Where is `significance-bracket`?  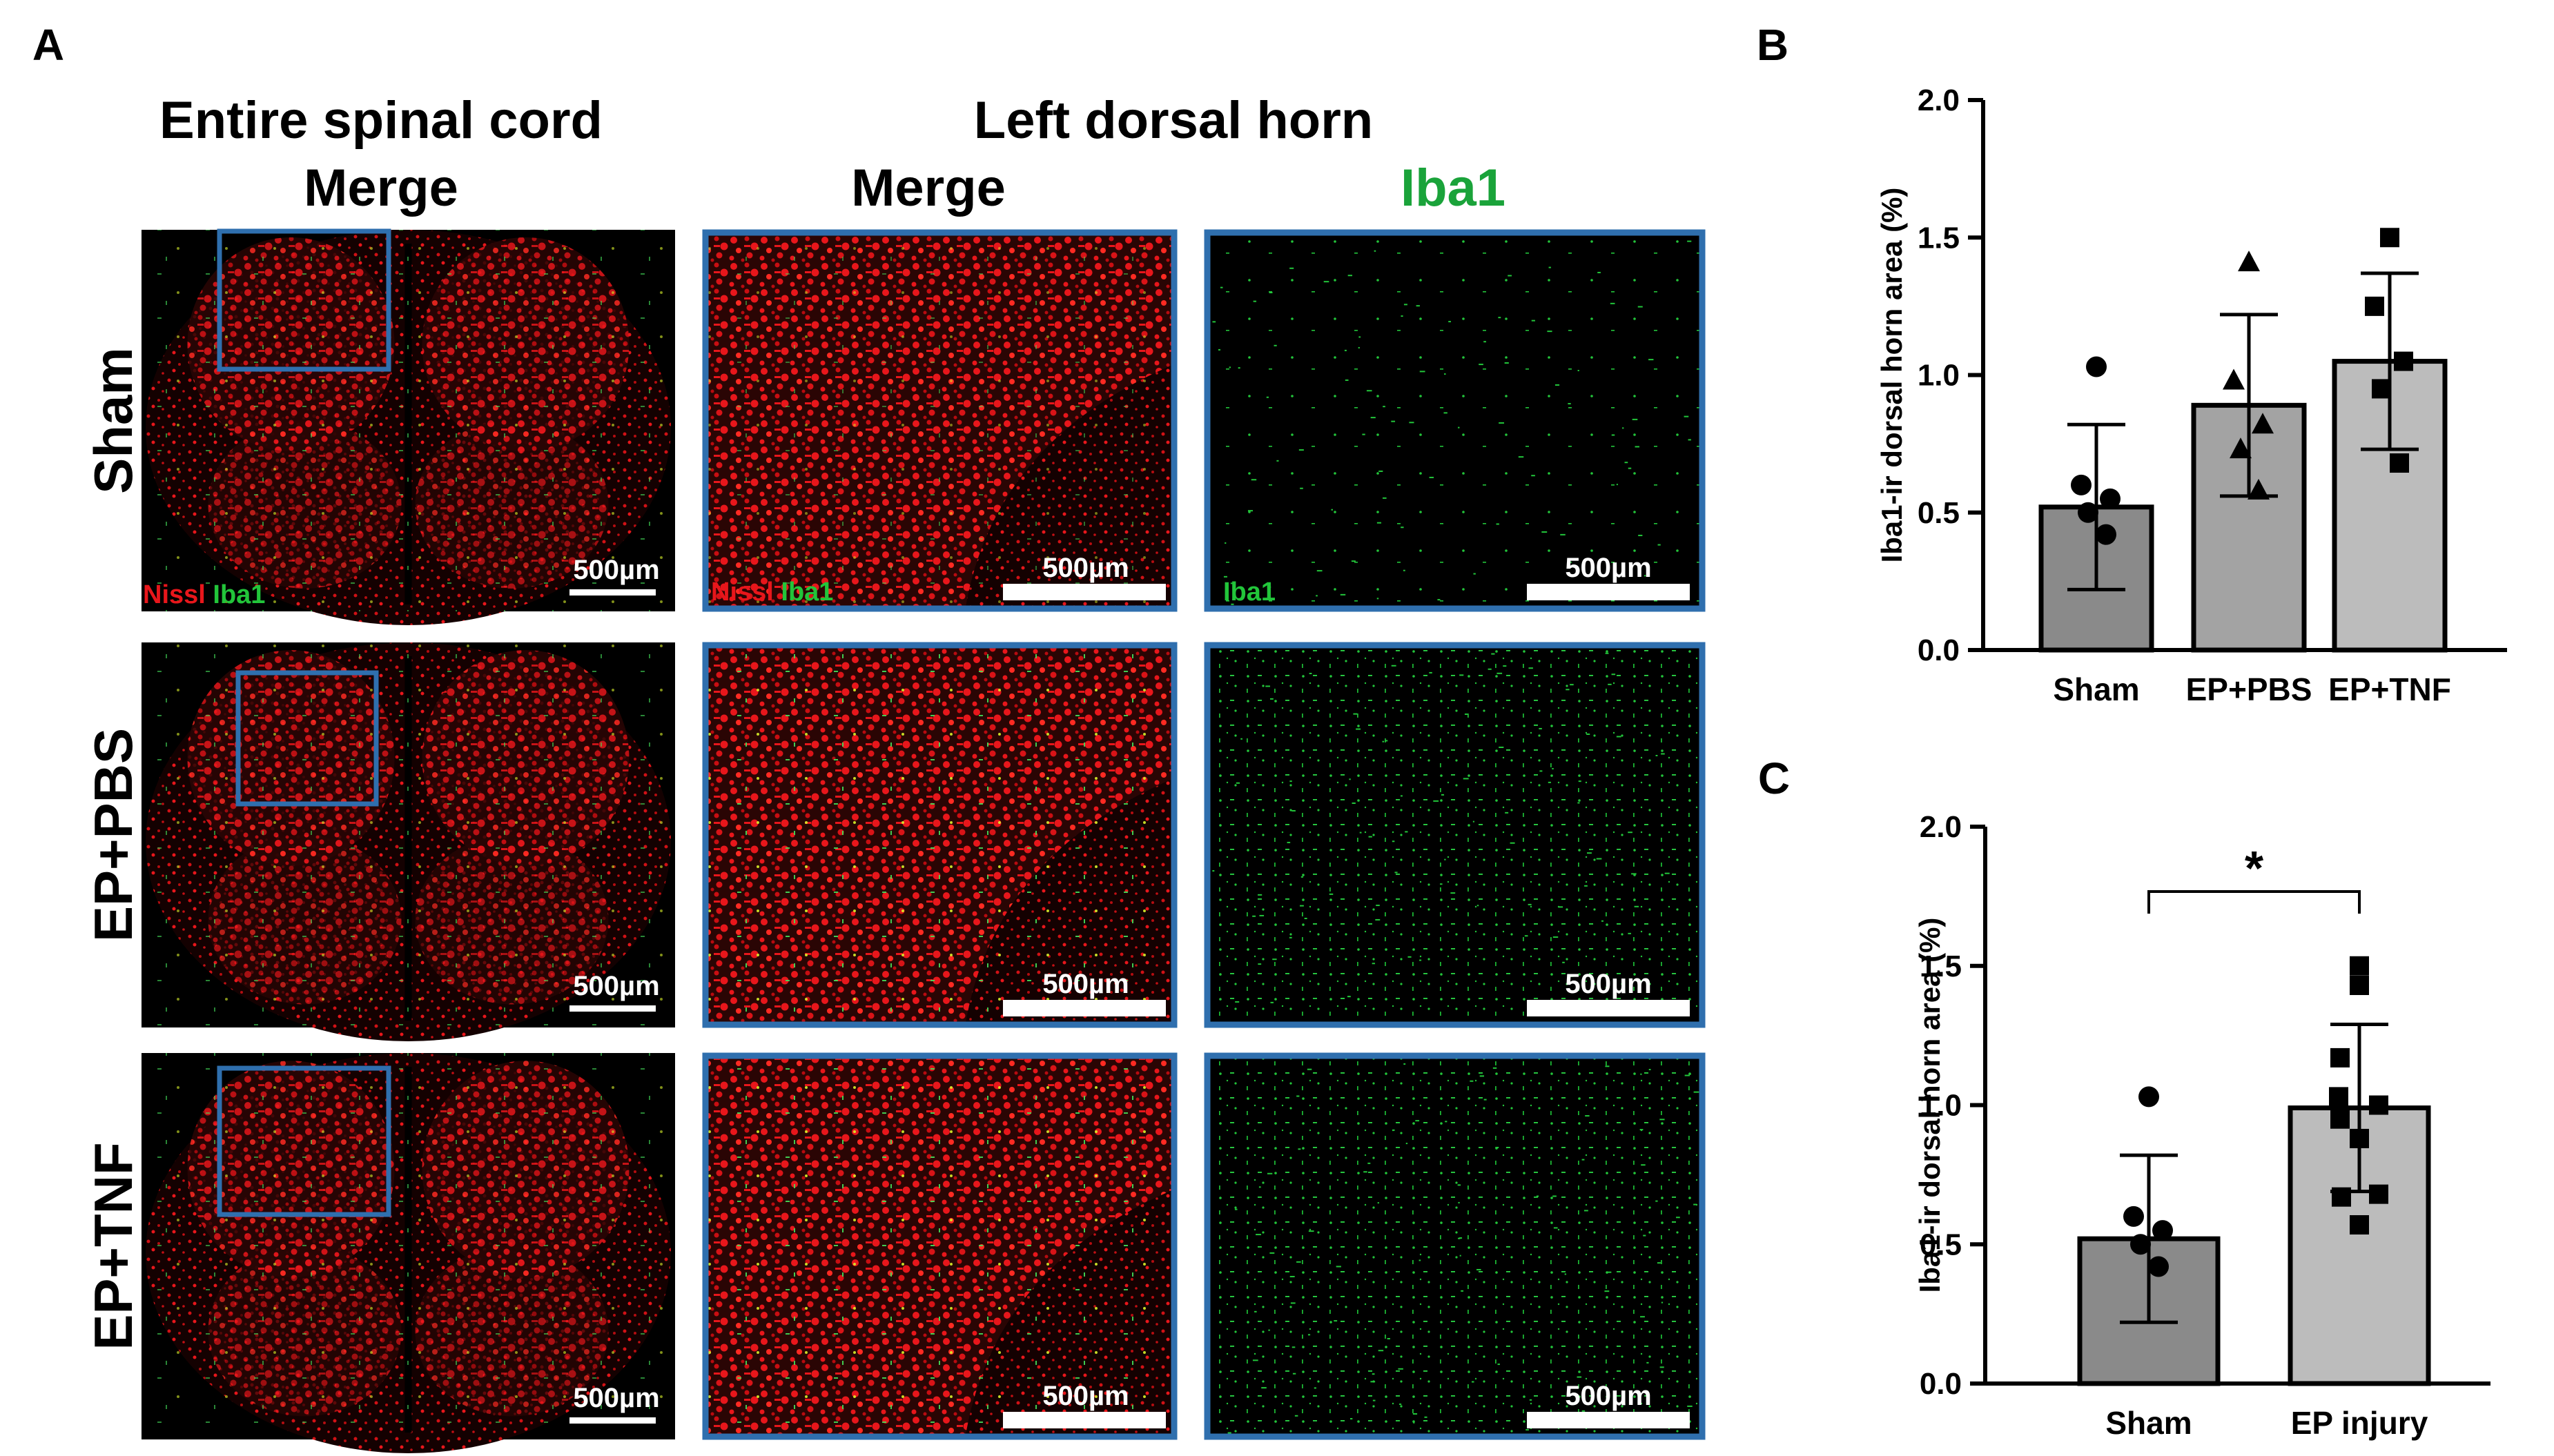
significance-bracket is located at coordinates (2254, 902).